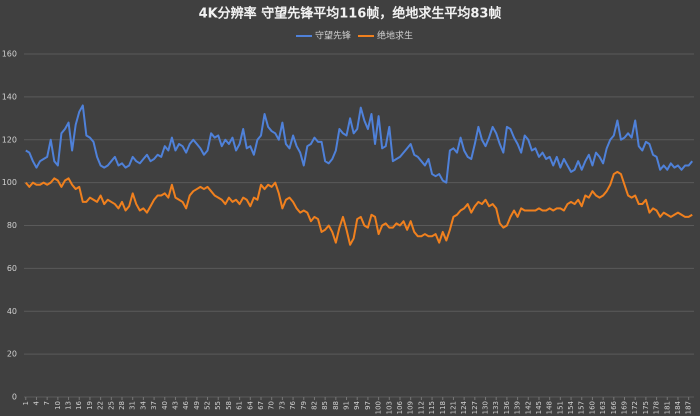 This screenshot has width=700, height=416. Describe the element at coordinates (603, 407) in the screenshot. I see `x-tick-label: 163` at that location.